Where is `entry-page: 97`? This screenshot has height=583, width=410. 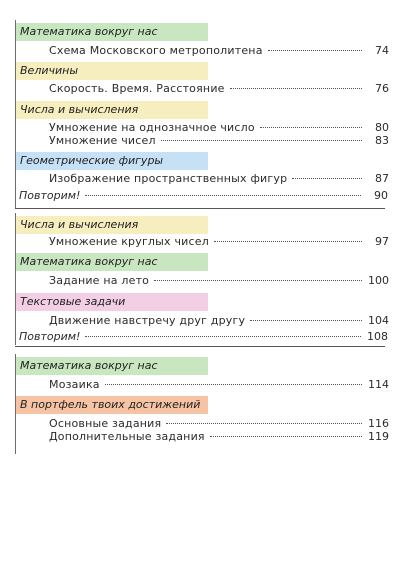
entry-page: 97 is located at coordinates (382, 241).